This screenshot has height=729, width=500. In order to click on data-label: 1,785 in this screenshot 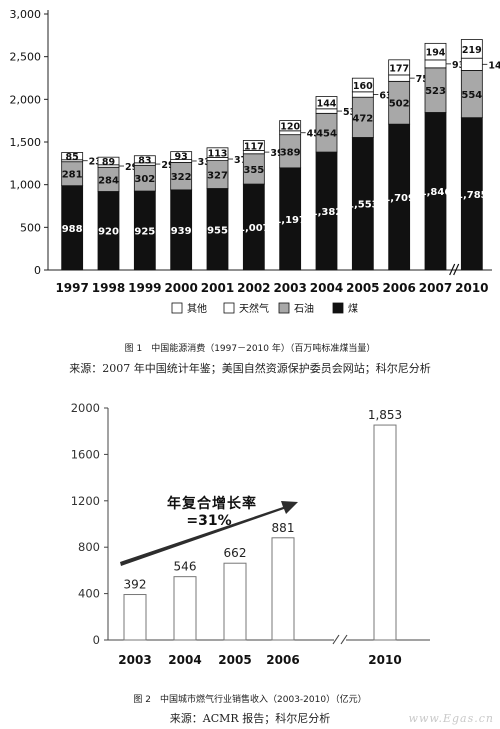, I will do `click(472, 195)`.